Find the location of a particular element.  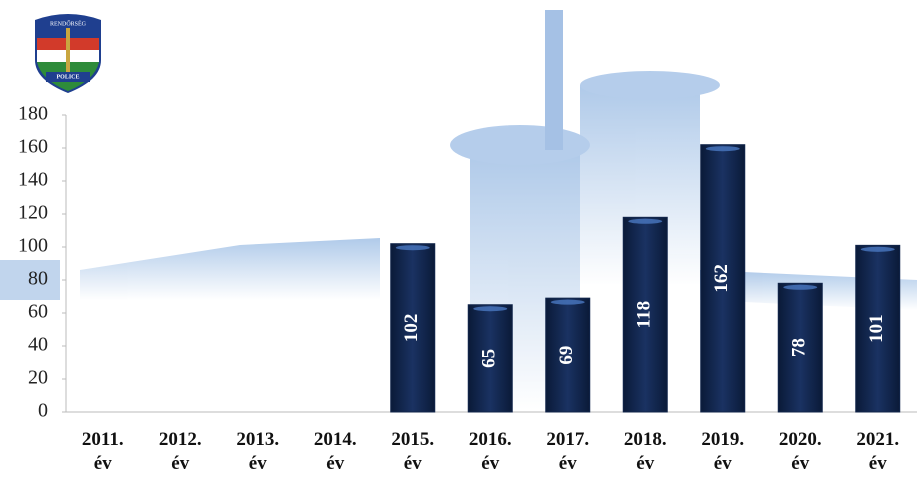

x-tick-label: 2011. év is located at coordinates (102, 451).